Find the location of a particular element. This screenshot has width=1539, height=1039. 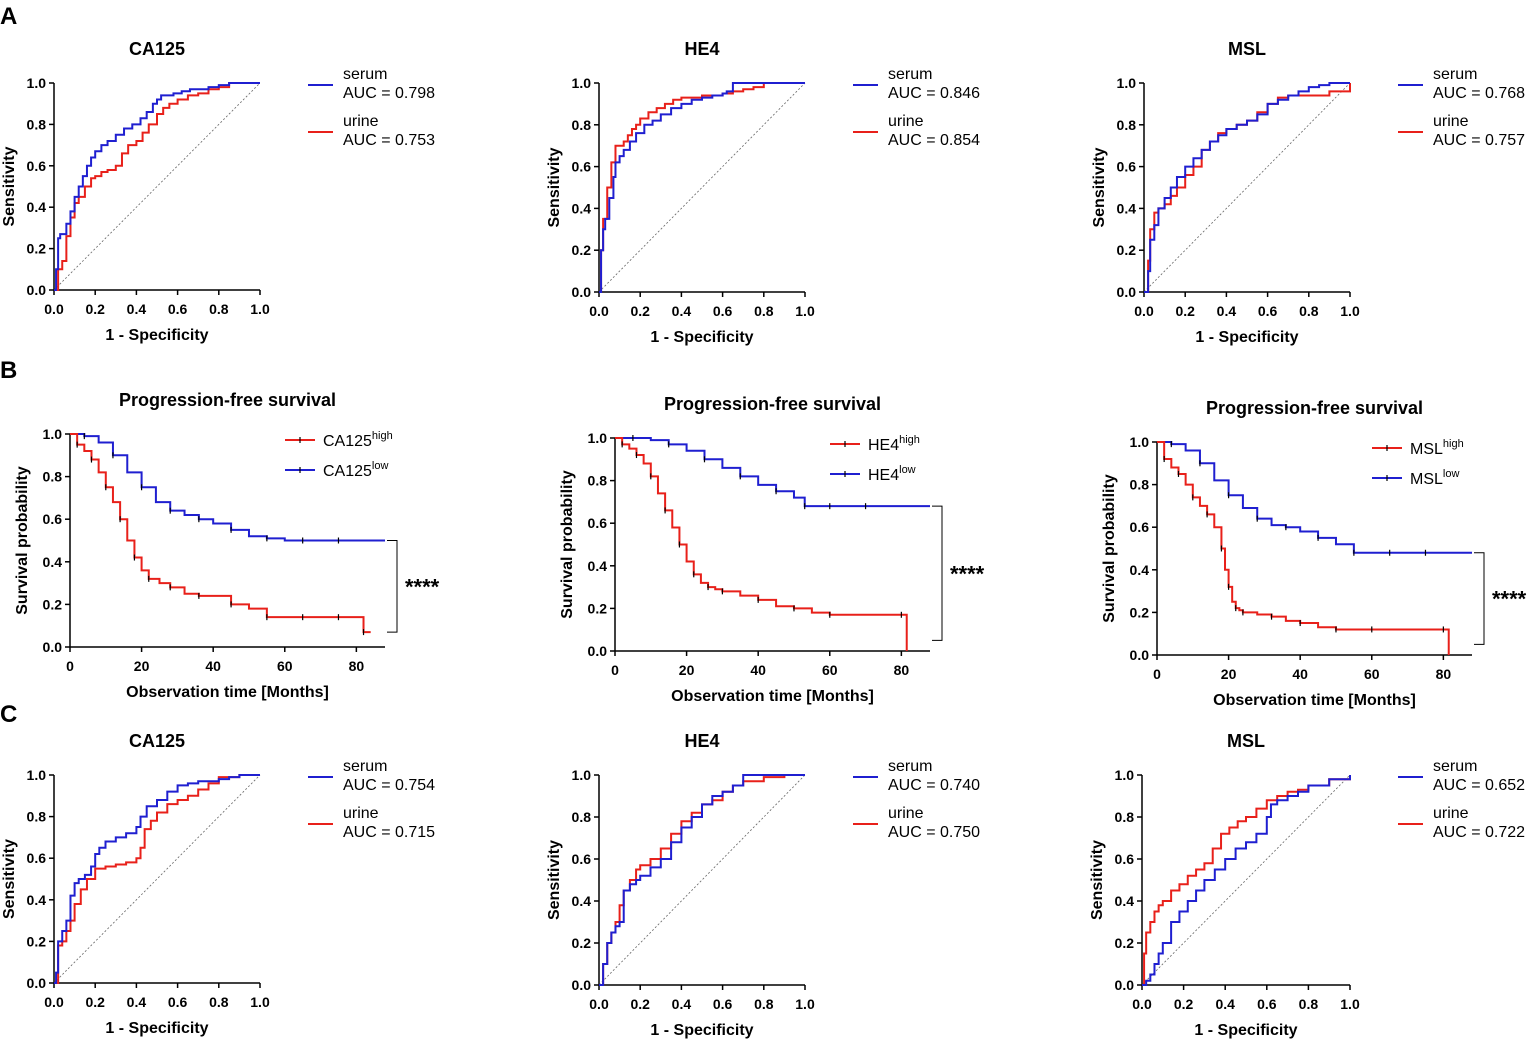

series-line-urine is located at coordinates (157, 186).